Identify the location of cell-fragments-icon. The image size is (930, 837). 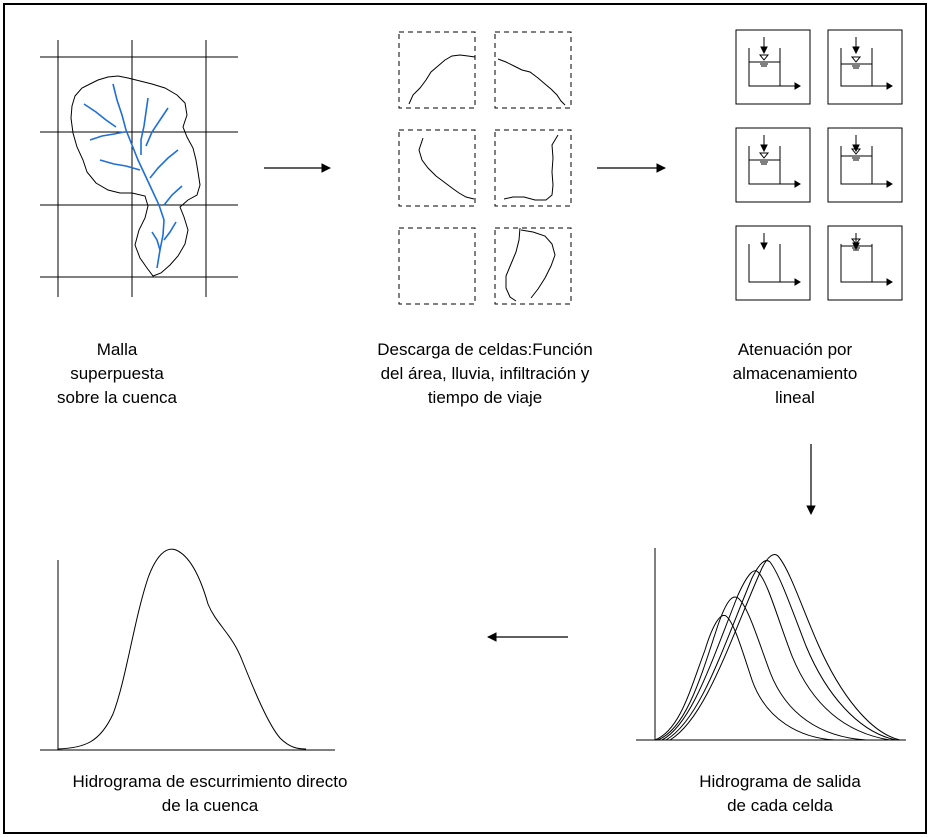
(485, 168).